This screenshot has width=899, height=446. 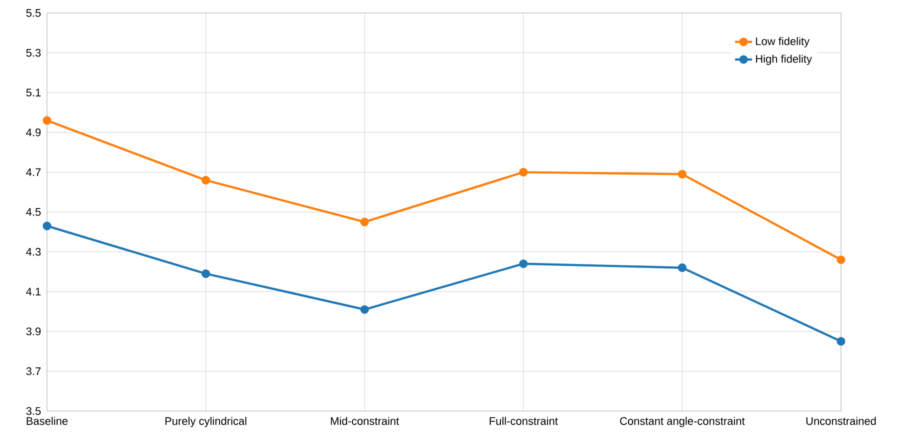 What do you see at coordinates (33, 252) in the screenshot?
I see `y-tick-label: 4.3` at bounding box center [33, 252].